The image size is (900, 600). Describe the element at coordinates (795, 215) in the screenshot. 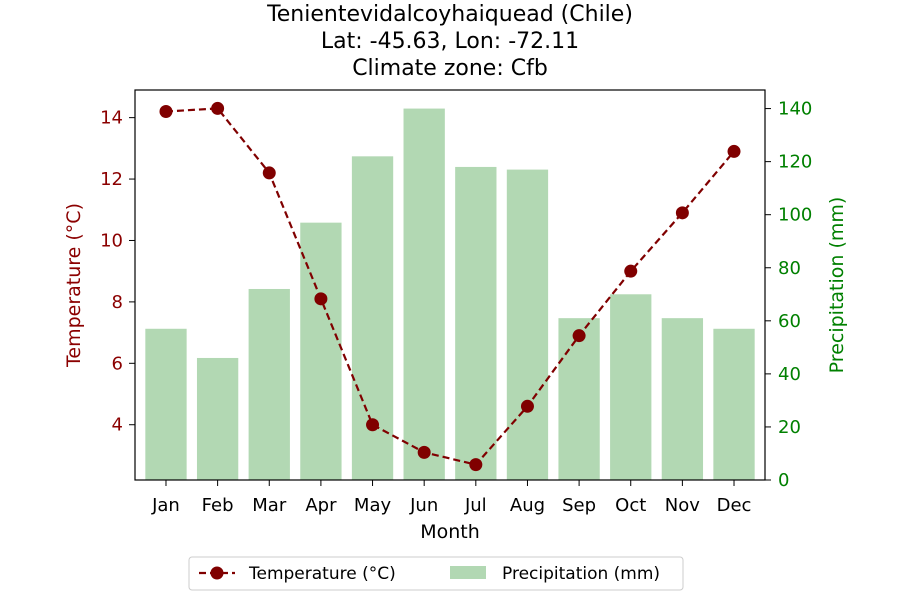

I see `y-right-tick-label: 100` at that location.